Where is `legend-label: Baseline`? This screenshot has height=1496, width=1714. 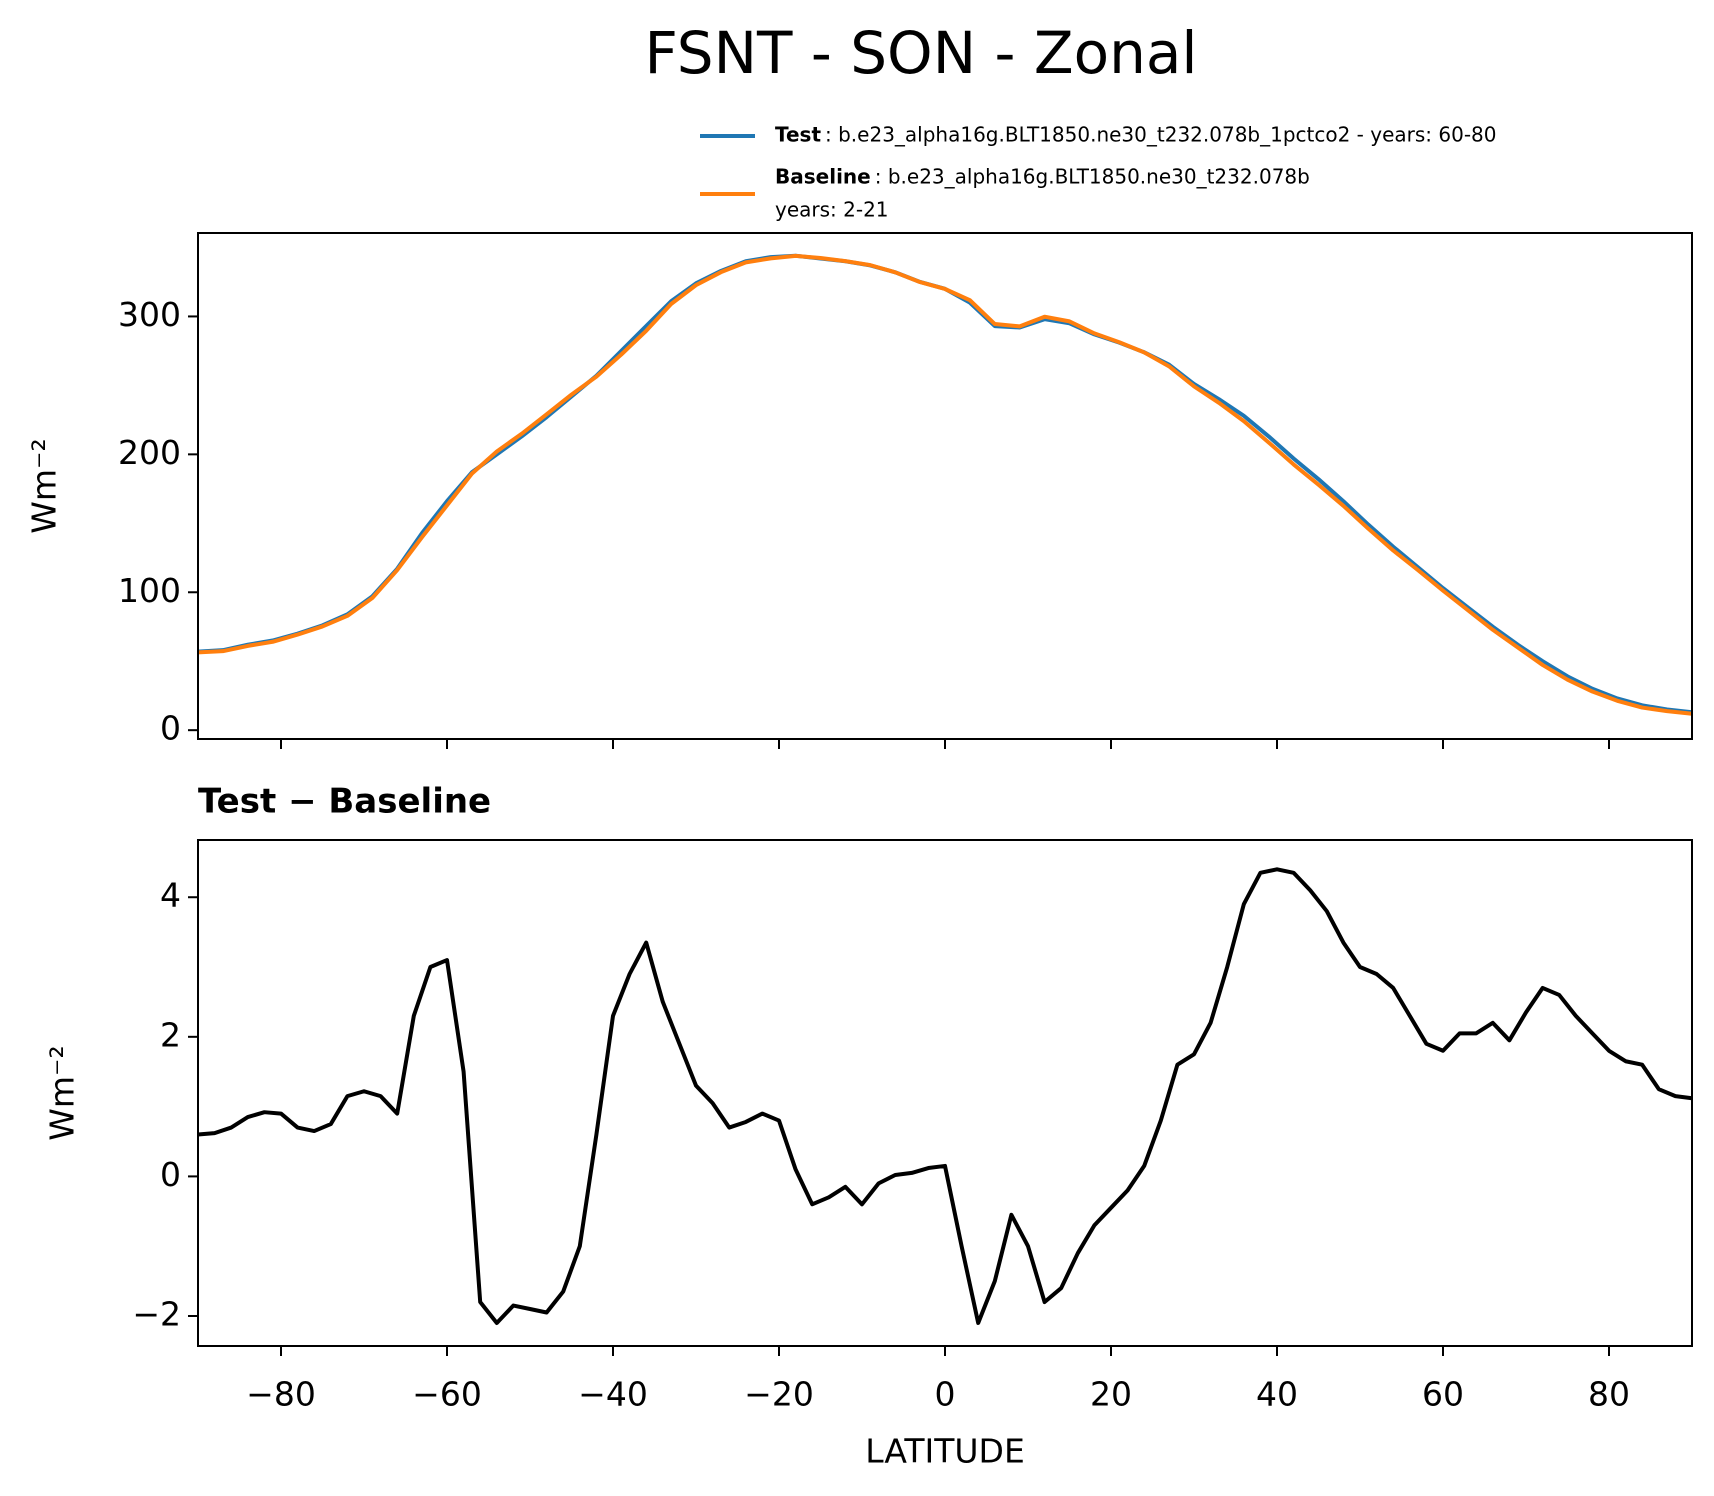
legend-label: Baseline is located at coordinates (823, 177).